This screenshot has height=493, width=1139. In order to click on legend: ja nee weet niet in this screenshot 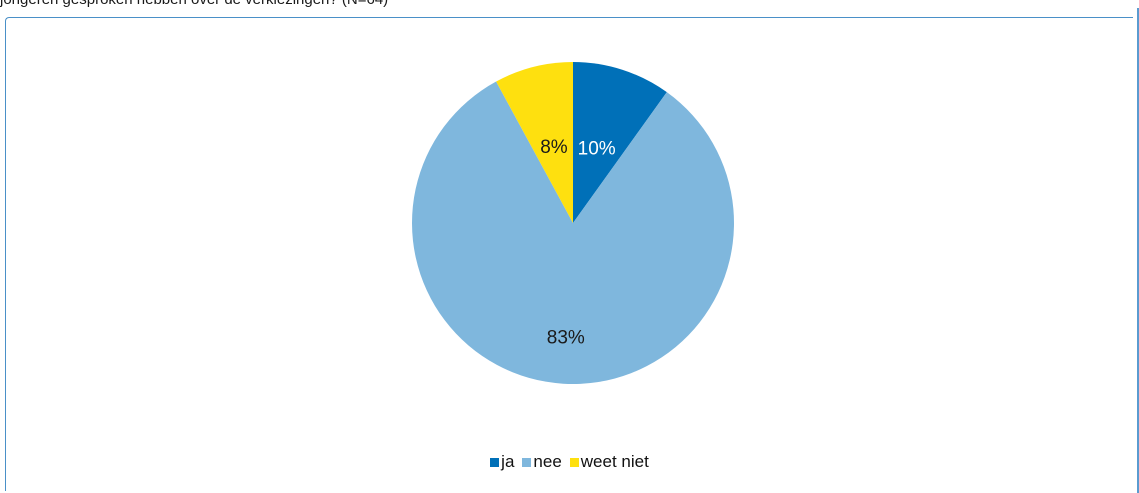, I will do `click(569, 462)`.